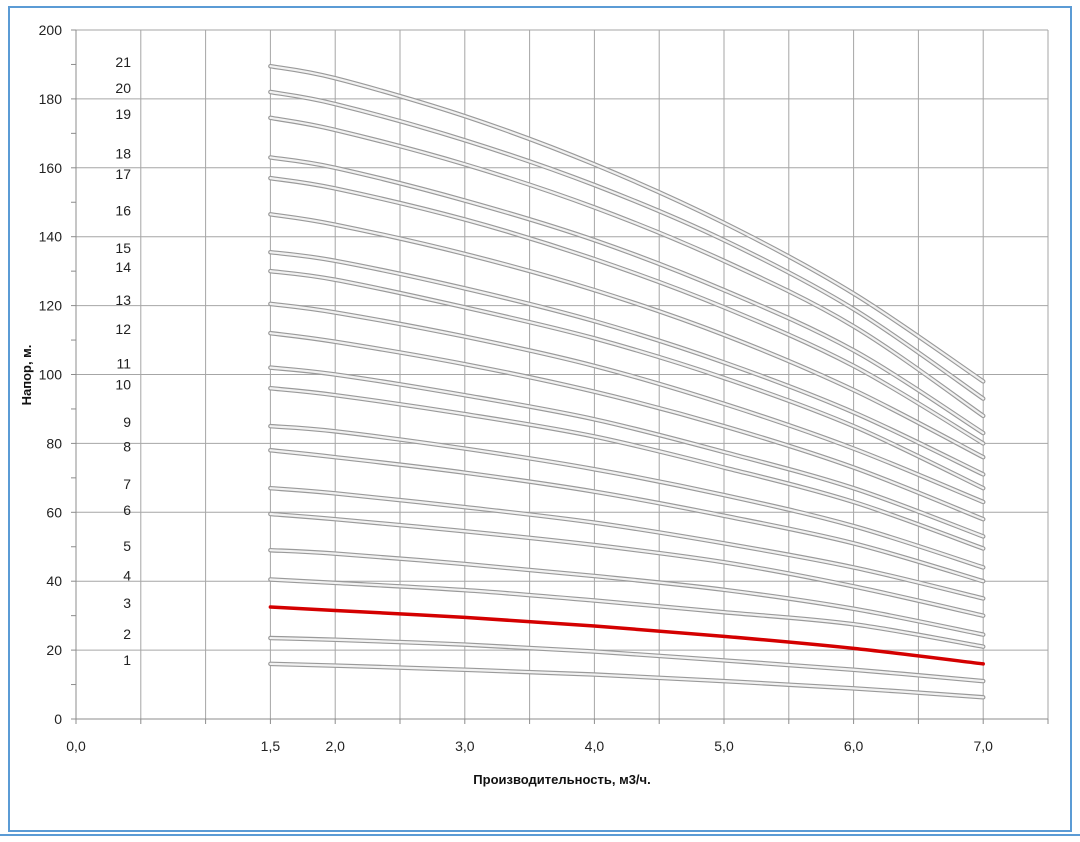 The width and height of the screenshot is (1080, 842). Describe the element at coordinates (127, 546) in the screenshot. I see `curve-label-5: 5` at that location.